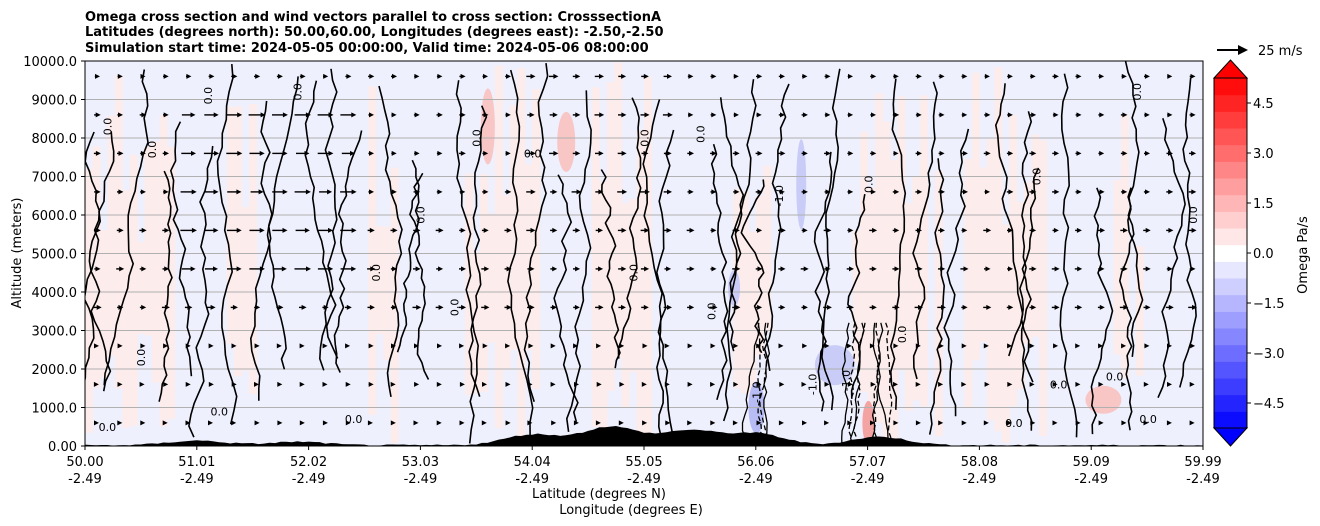  Describe the element at coordinates (1137, 92) in the screenshot. I see `contour-label: 0.0` at that location.